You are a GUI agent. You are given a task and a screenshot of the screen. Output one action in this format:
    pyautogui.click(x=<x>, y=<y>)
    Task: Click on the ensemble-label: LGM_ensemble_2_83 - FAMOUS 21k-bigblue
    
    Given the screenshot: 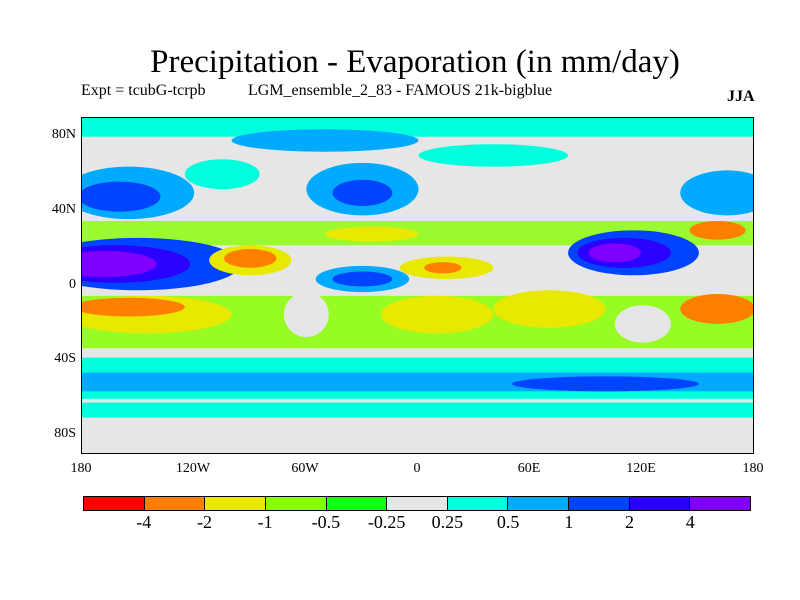 What is the action you would take?
    pyautogui.click(x=400, y=90)
    